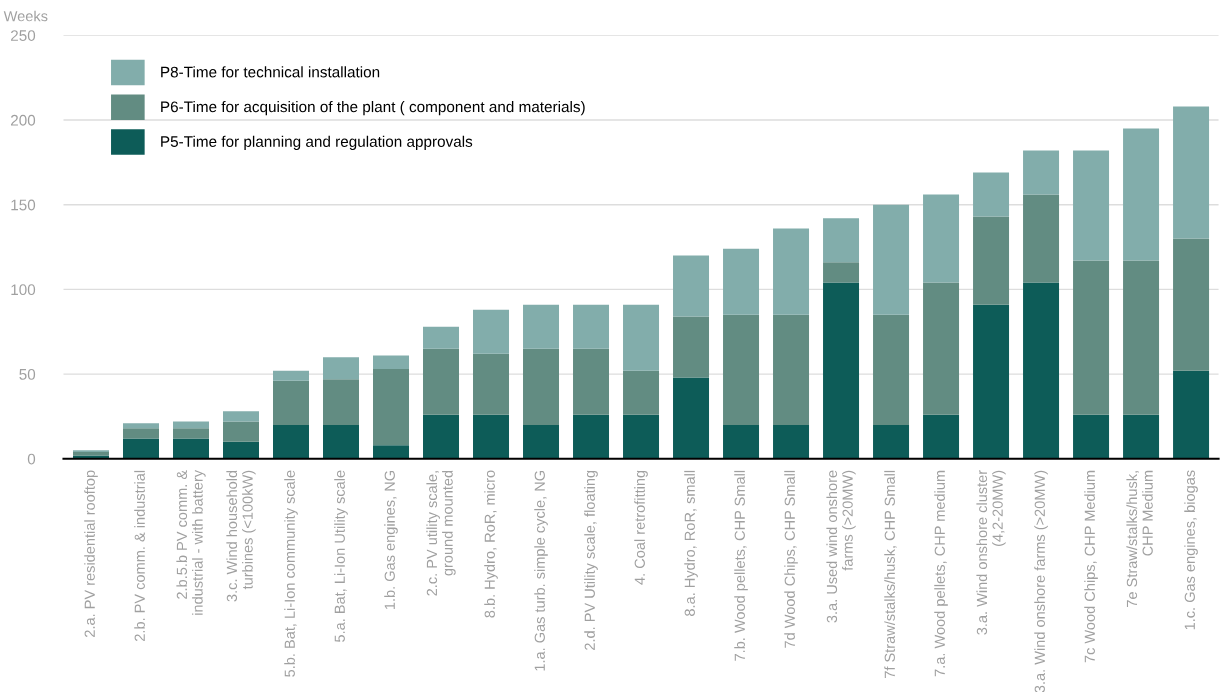  I want to click on x-tick-label: 3.a. Wind onshore cluster (4,2-20MW), so click(991, 552).